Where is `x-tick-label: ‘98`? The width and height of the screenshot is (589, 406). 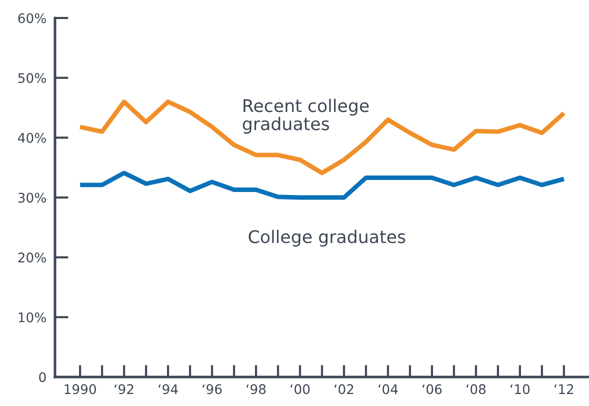 x-tick-label: ‘98 is located at coordinates (256, 389).